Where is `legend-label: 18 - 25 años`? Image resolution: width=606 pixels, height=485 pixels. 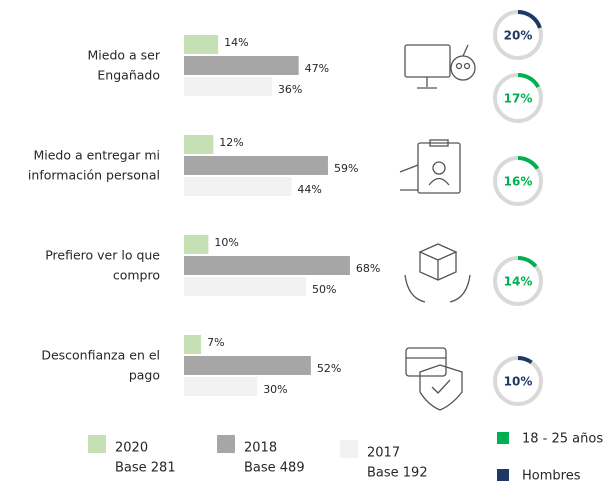 legend-label: 18 - 25 años is located at coordinates (562, 439).